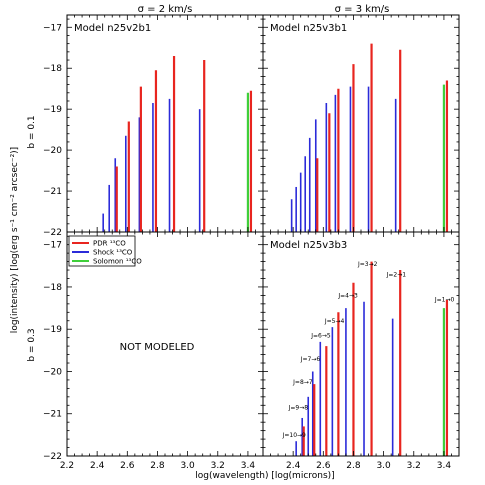 The height and width of the screenshot is (485, 485). Describe the element at coordinates (347, 296) in the screenshot. I see `transition-label: J=4→3` at that location.